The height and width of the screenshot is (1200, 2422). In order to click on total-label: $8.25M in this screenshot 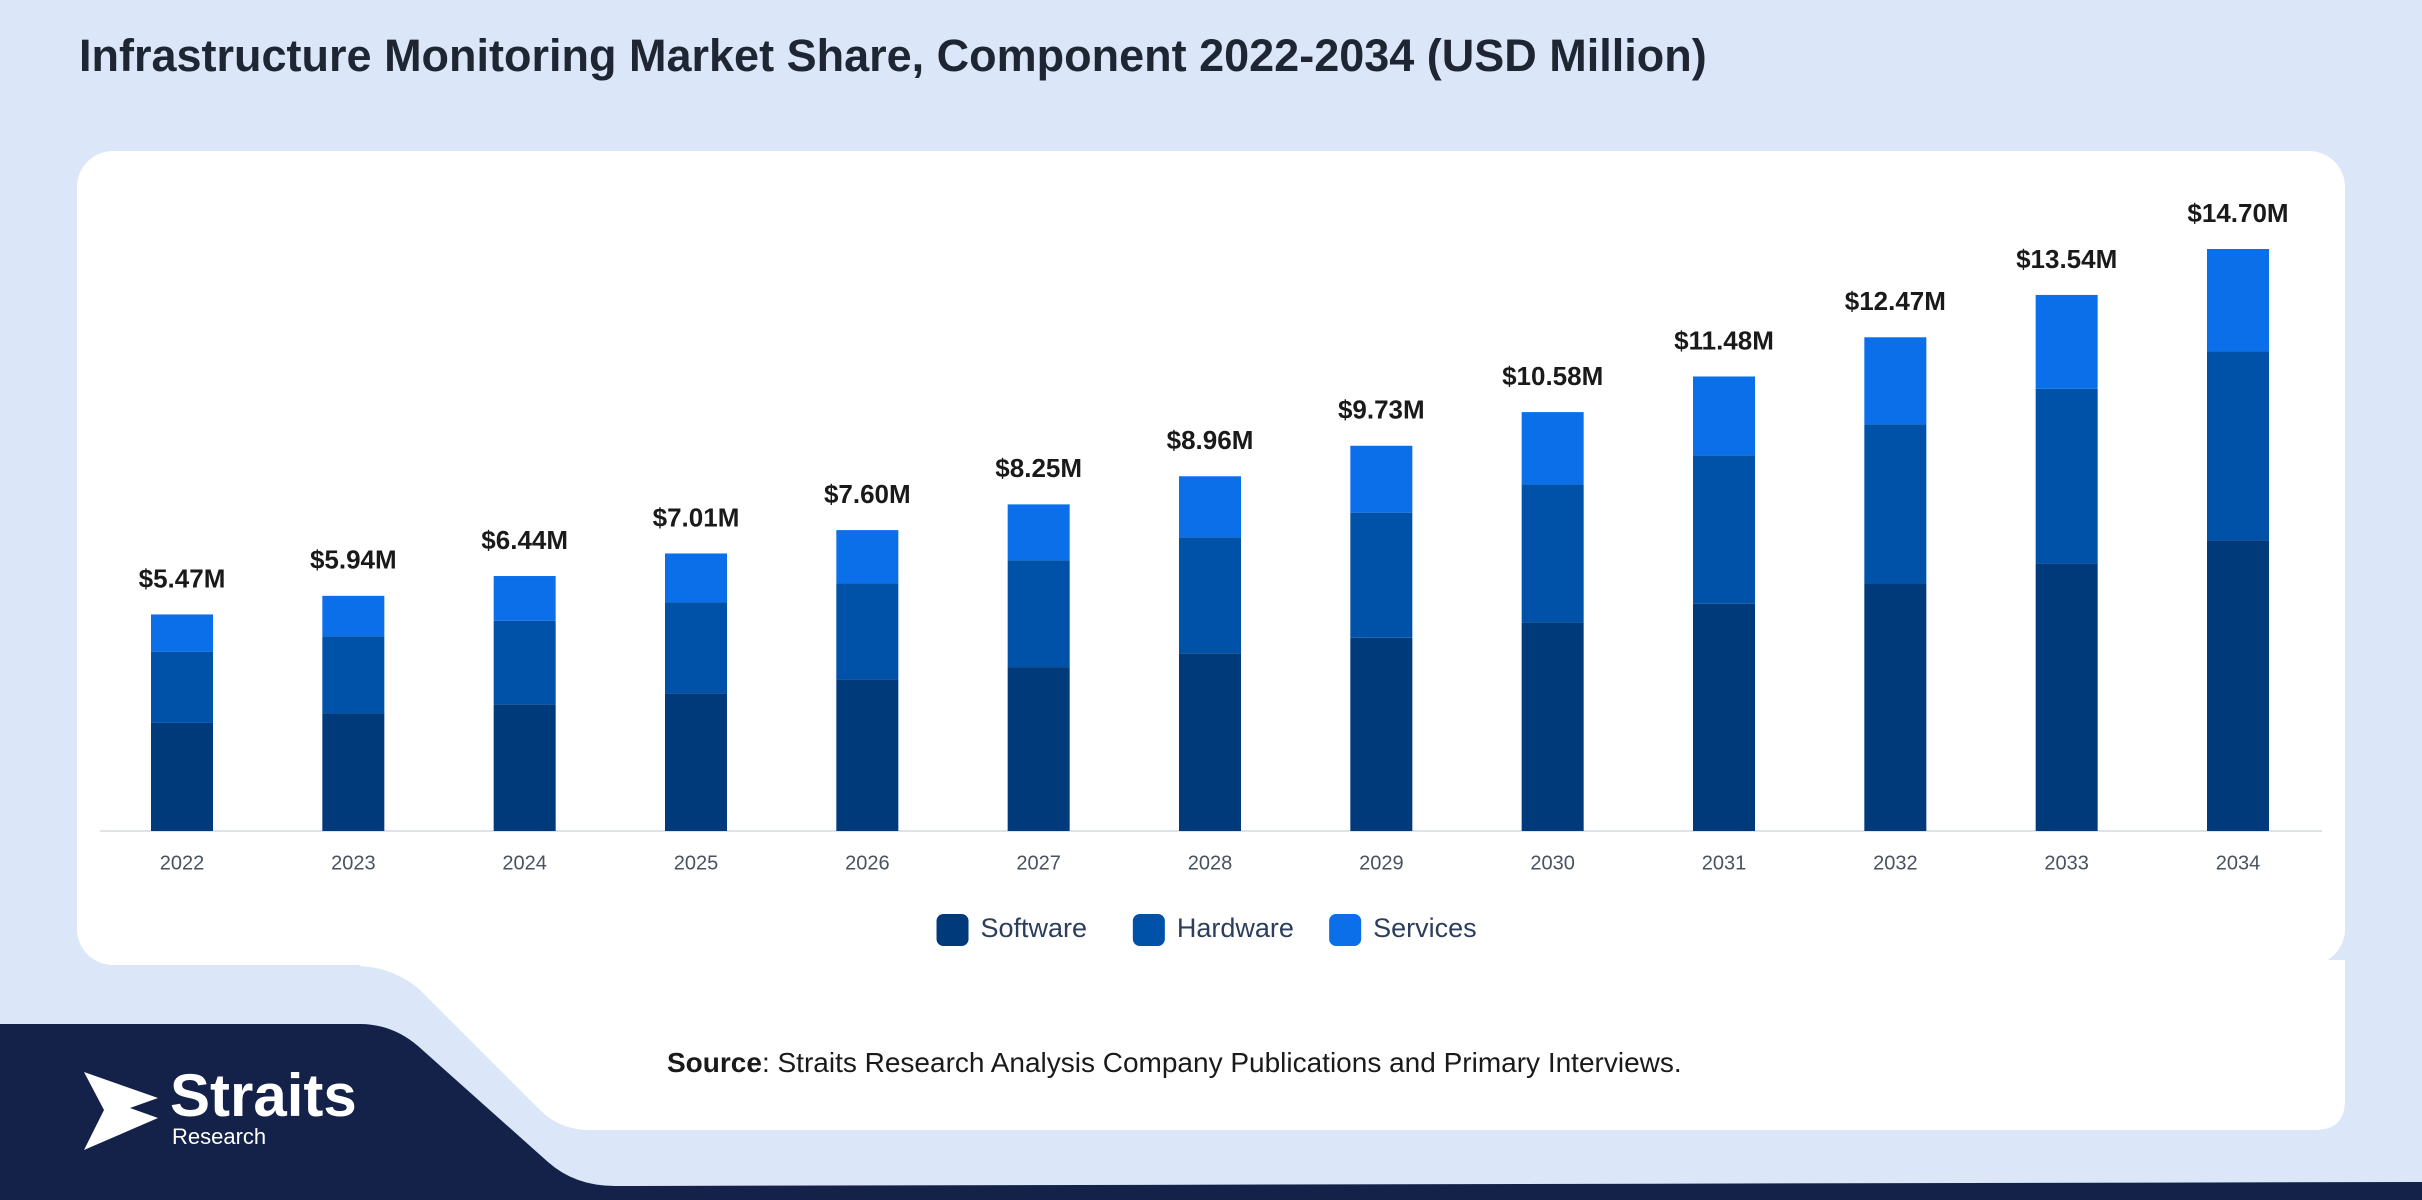, I will do `click(1038, 468)`.